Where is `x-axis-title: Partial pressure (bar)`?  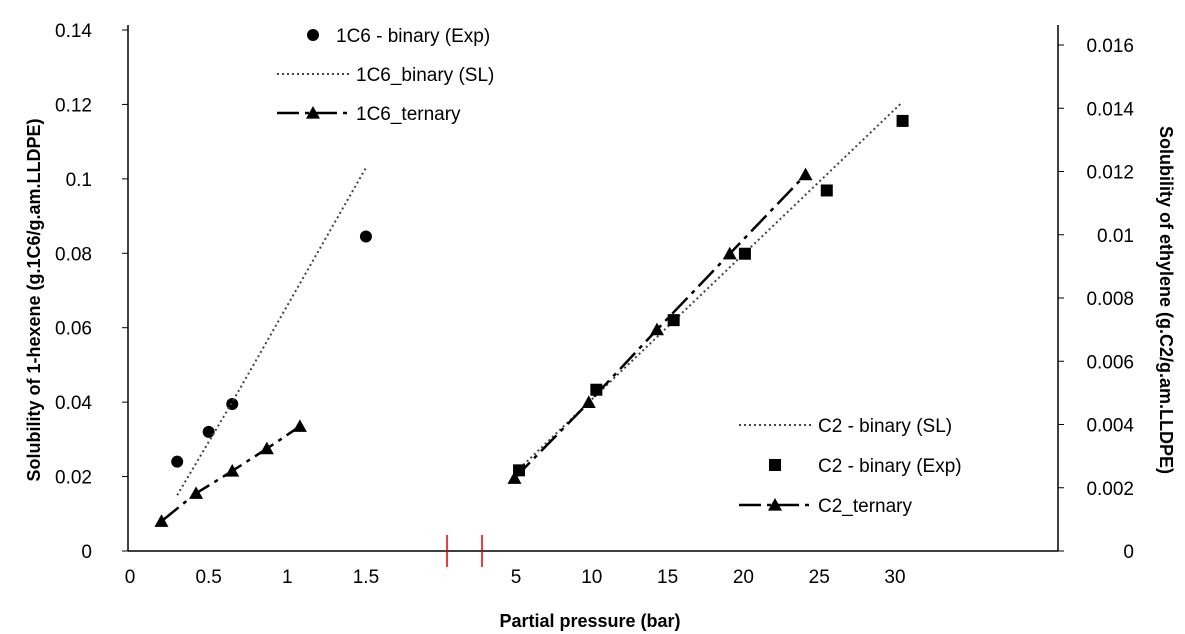
x-axis-title: Partial pressure (bar) is located at coordinates (589, 621).